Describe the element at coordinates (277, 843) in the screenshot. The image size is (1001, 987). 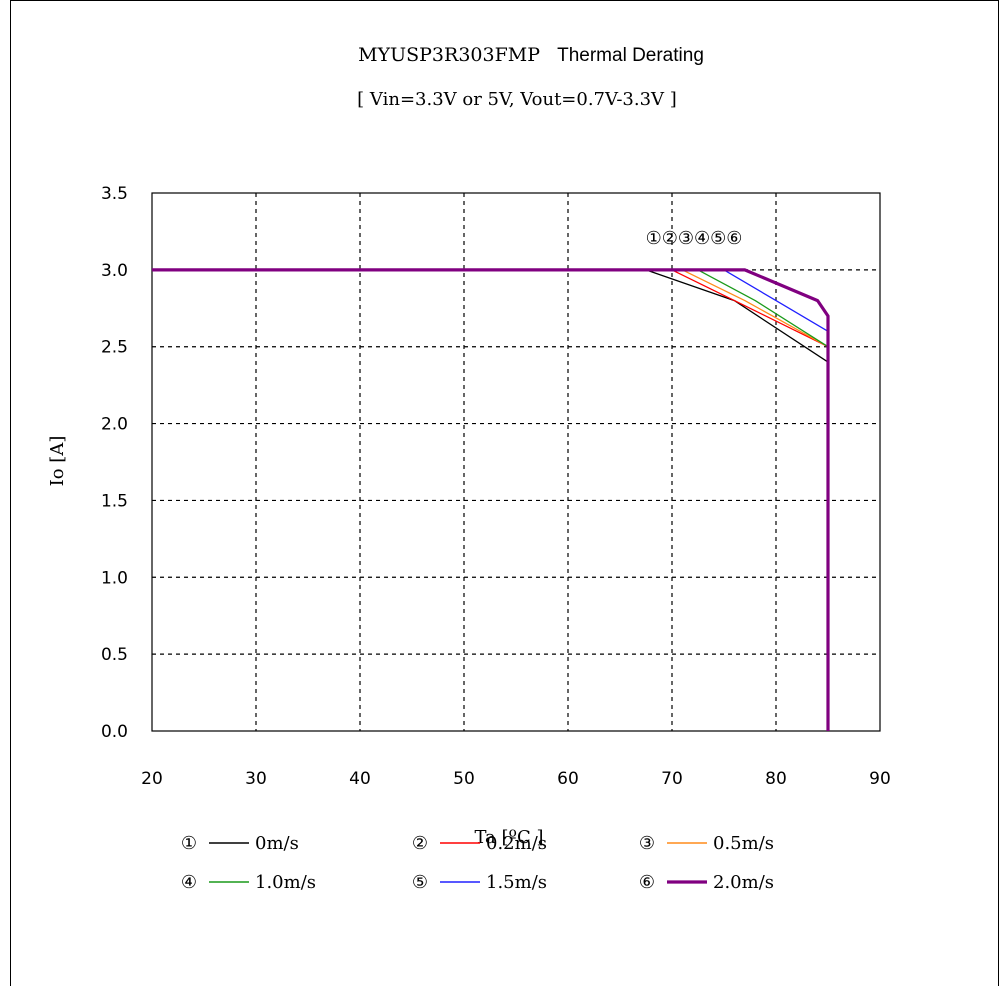
I see `legend-label-1: 0m/s` at that location.